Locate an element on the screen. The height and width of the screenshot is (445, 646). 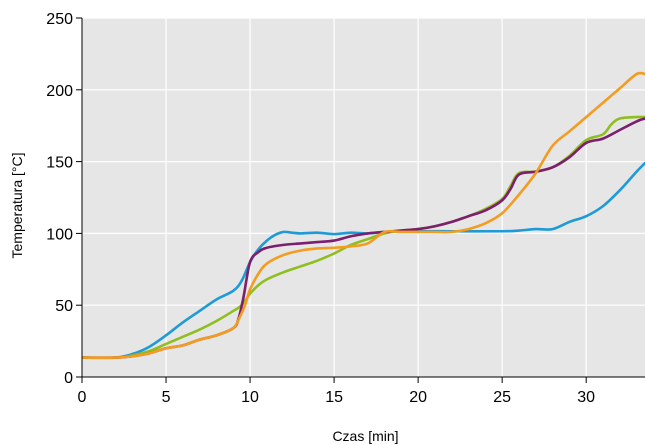
x-tick-labels: 0 5 10 15 20 25 30 is located at coordinates (337, 397).